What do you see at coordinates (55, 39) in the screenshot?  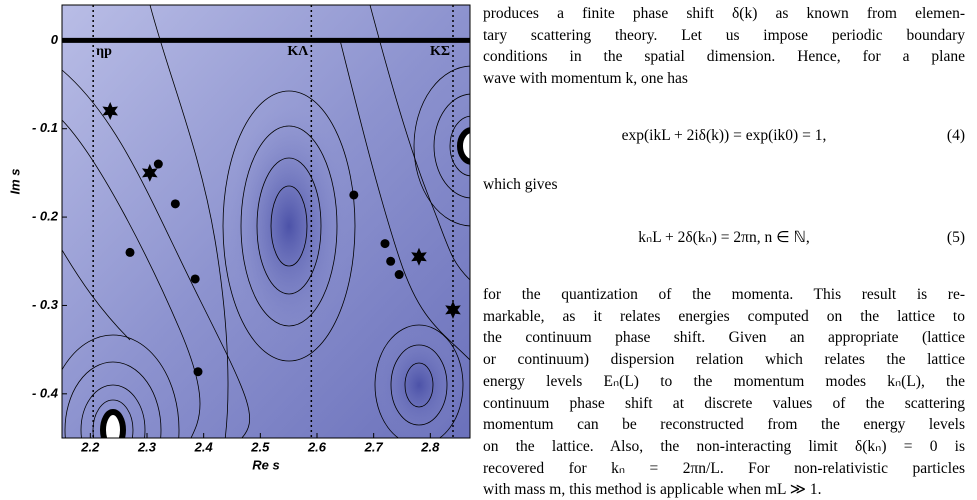 I see `y-tick-label: 0` at bounding box center [55, 39].